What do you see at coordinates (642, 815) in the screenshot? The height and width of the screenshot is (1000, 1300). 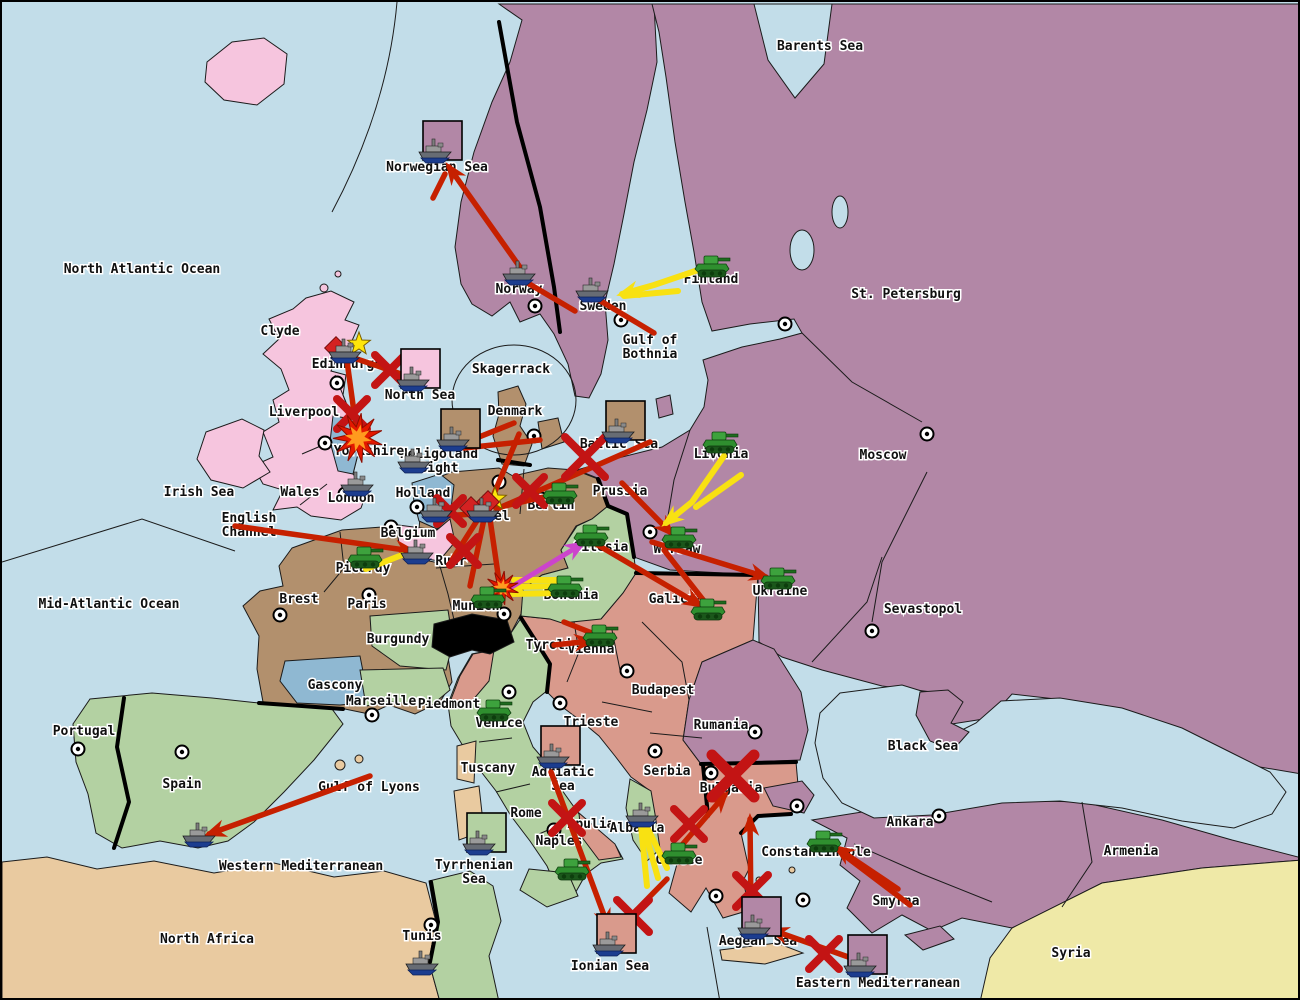 I see `unit-fleet-albania` at bounding box center [642, 815].